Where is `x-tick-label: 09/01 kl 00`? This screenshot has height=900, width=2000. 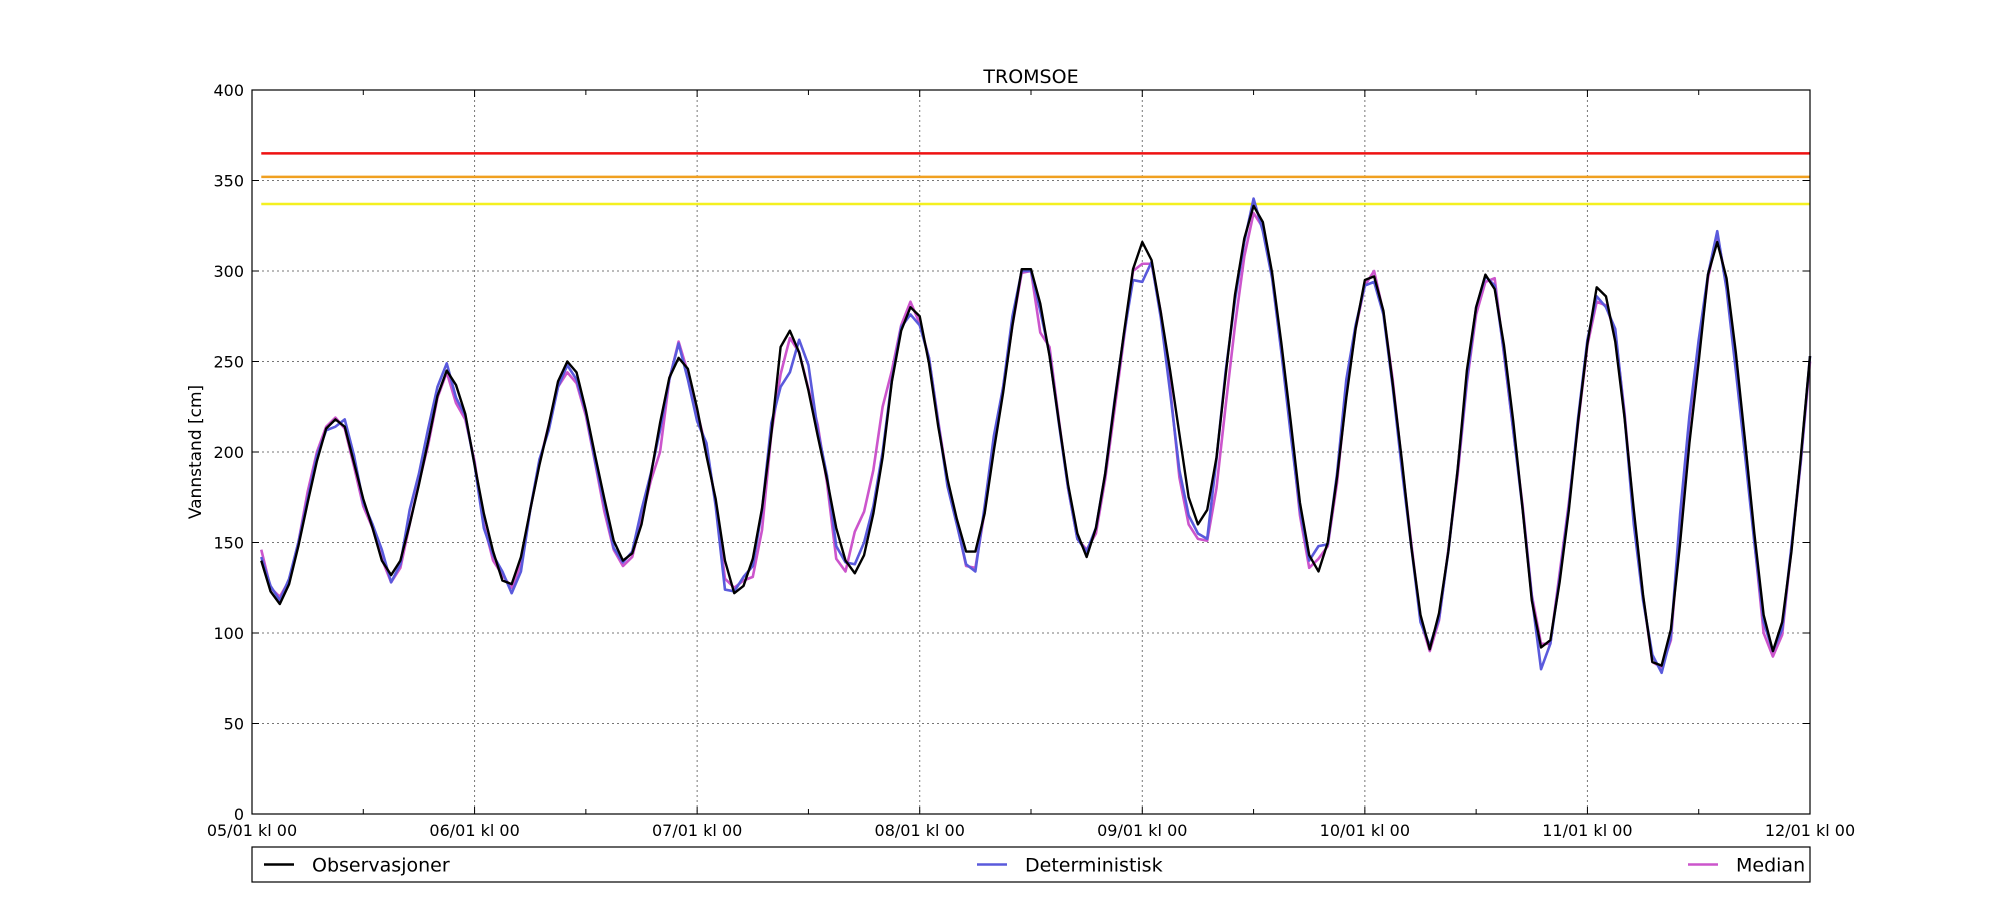 x-tick-label: 09/01 kl 00 is located at coordinates (1142, 830).